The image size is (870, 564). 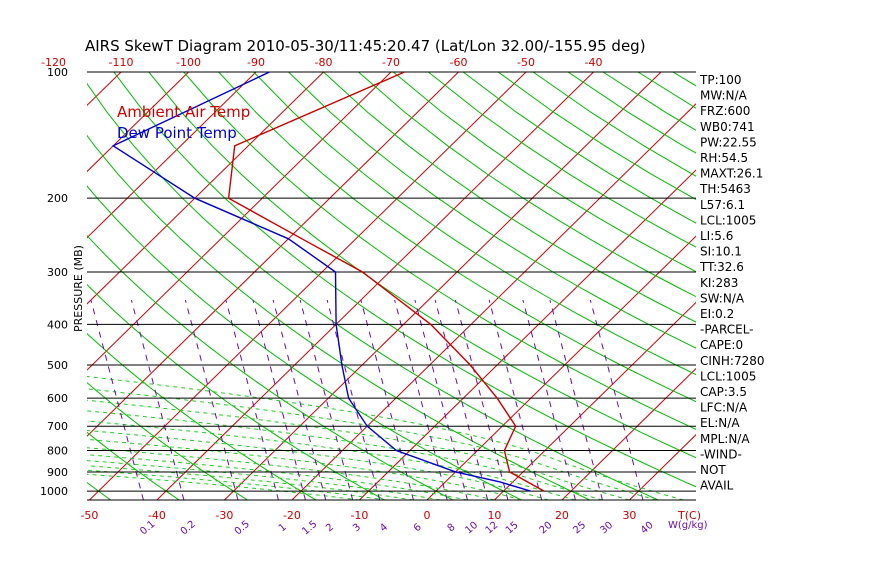 I want to click on pressure-tick-label: 800, so click(x=57, y=451).